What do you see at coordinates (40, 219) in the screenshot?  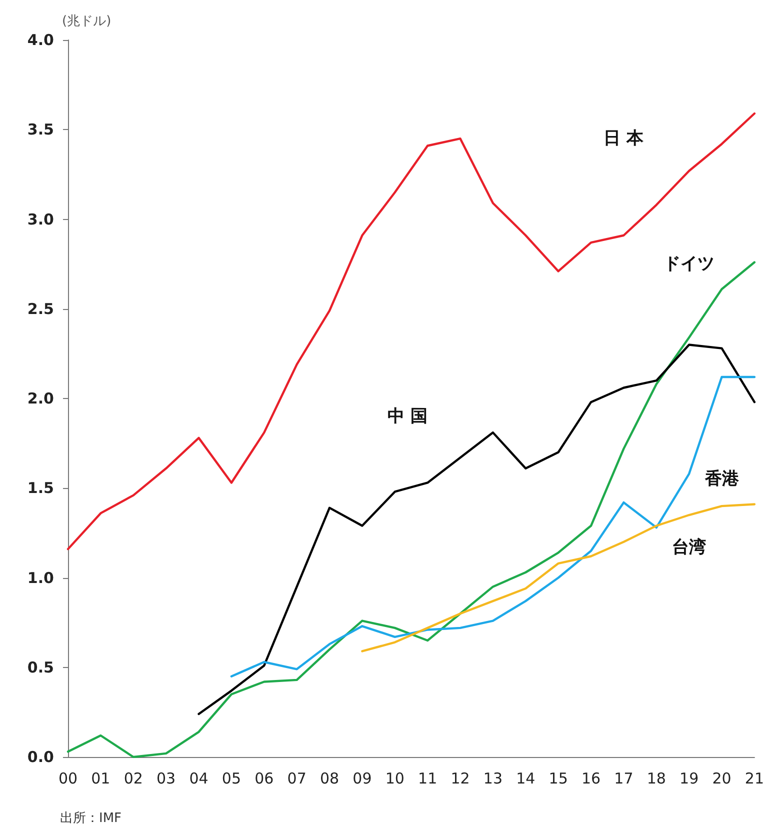 I see `y-tick-label: 3.0` at bounding box center [40, 219].